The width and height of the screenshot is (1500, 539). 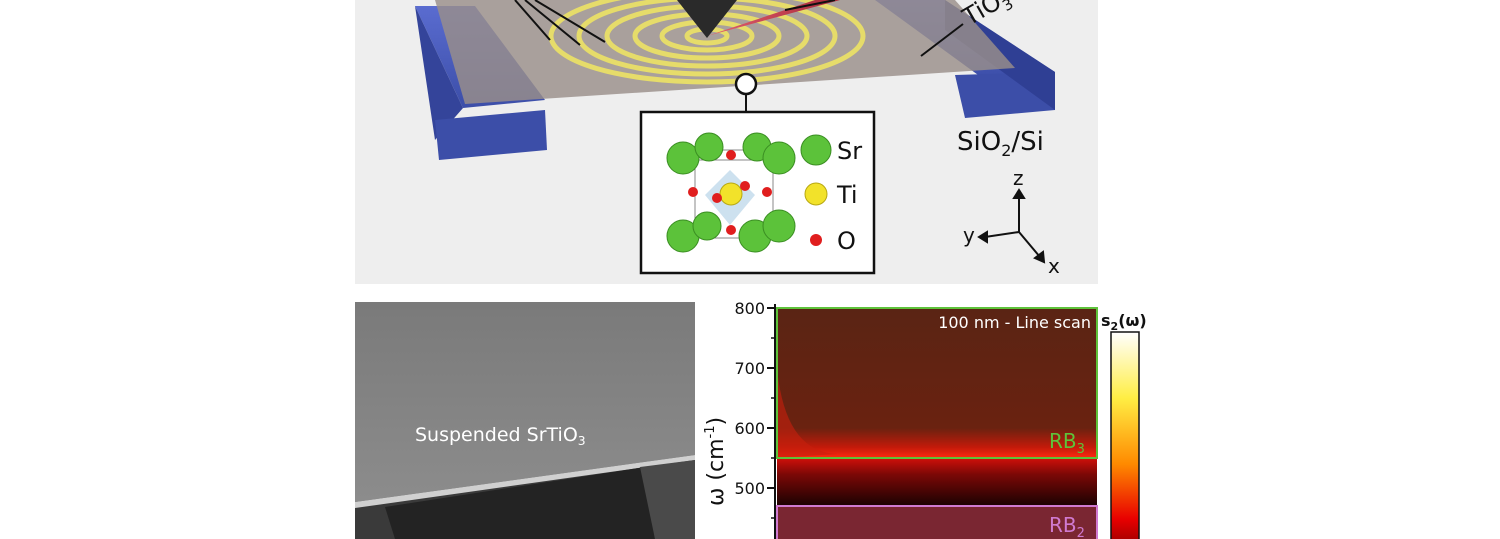 I want to click on colorbar-label: s2(ω), so click(x=1124, y=322).